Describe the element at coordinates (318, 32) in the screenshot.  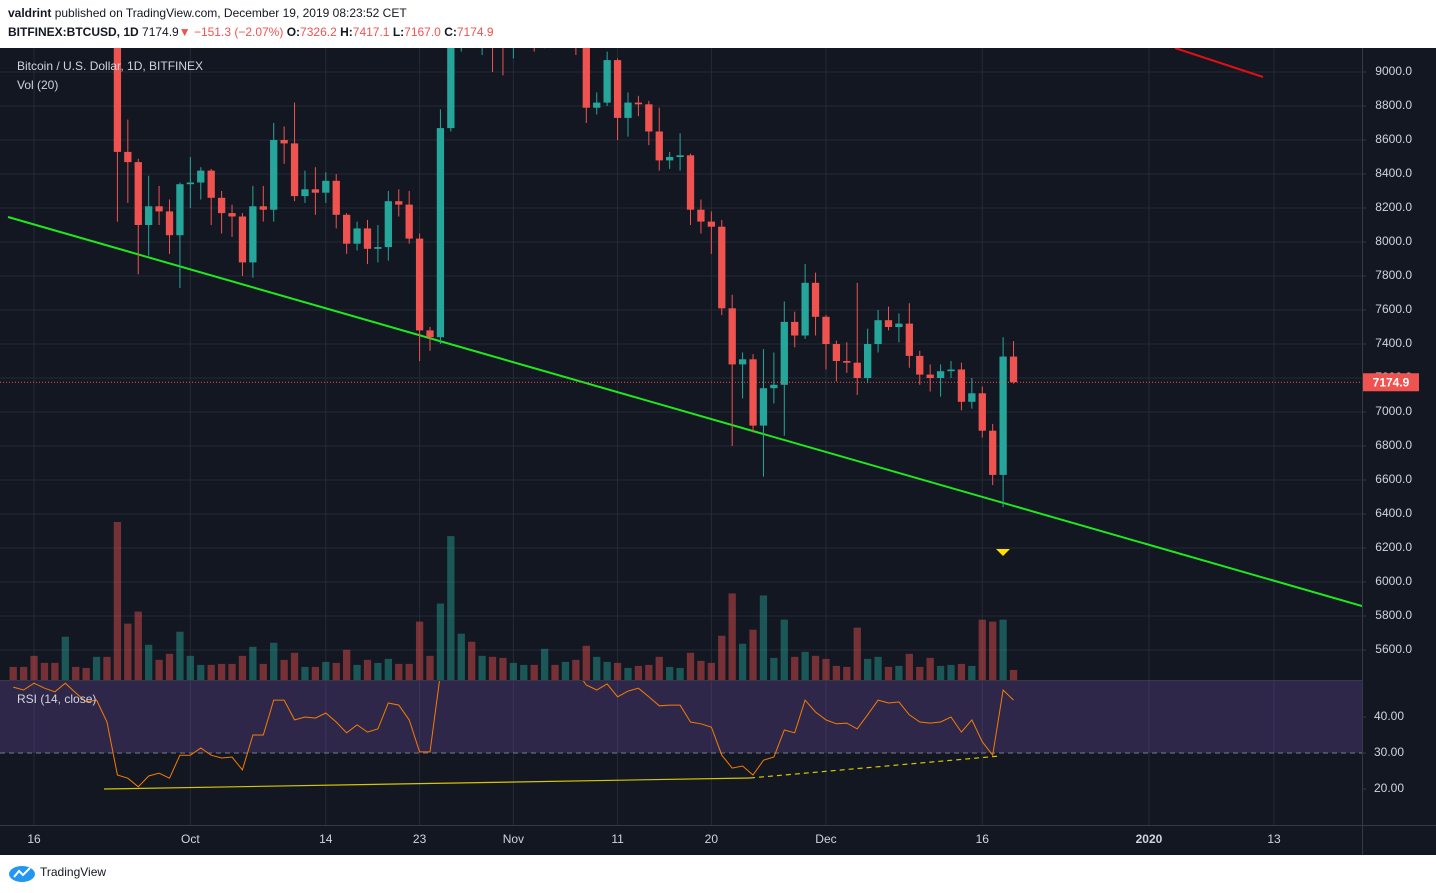
I see `ohlc-value: 7326.2` at that location.